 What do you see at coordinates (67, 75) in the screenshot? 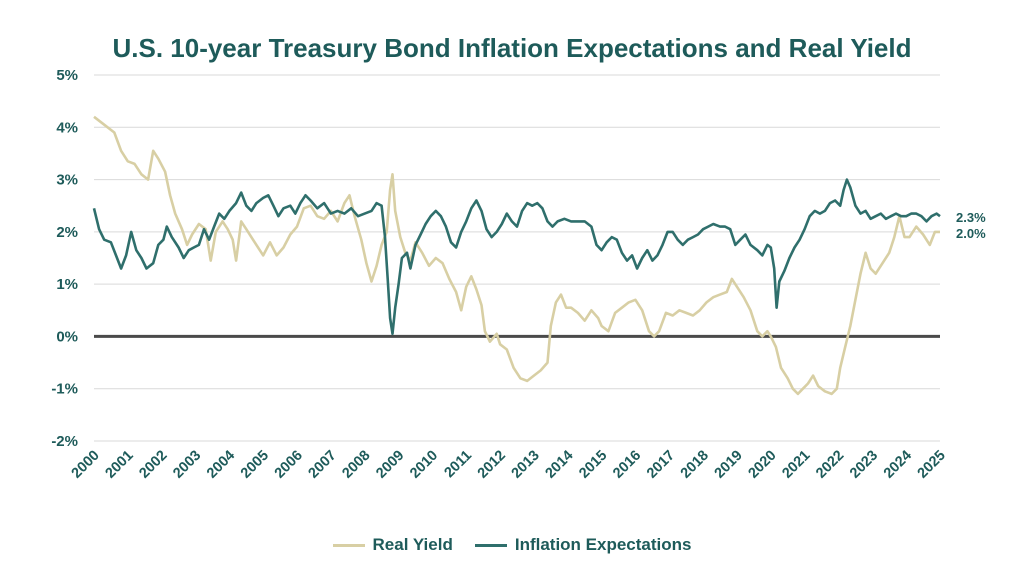
I see `y-tick-label: 5%` at bounding box center [67, 75].